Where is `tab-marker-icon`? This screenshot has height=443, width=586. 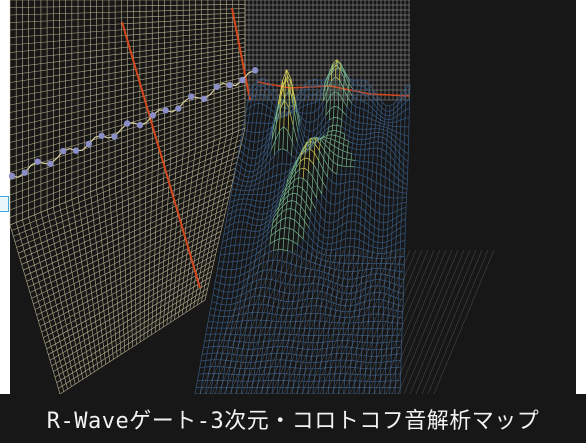
tab-marker-icon is located at coordinates (4, 204).